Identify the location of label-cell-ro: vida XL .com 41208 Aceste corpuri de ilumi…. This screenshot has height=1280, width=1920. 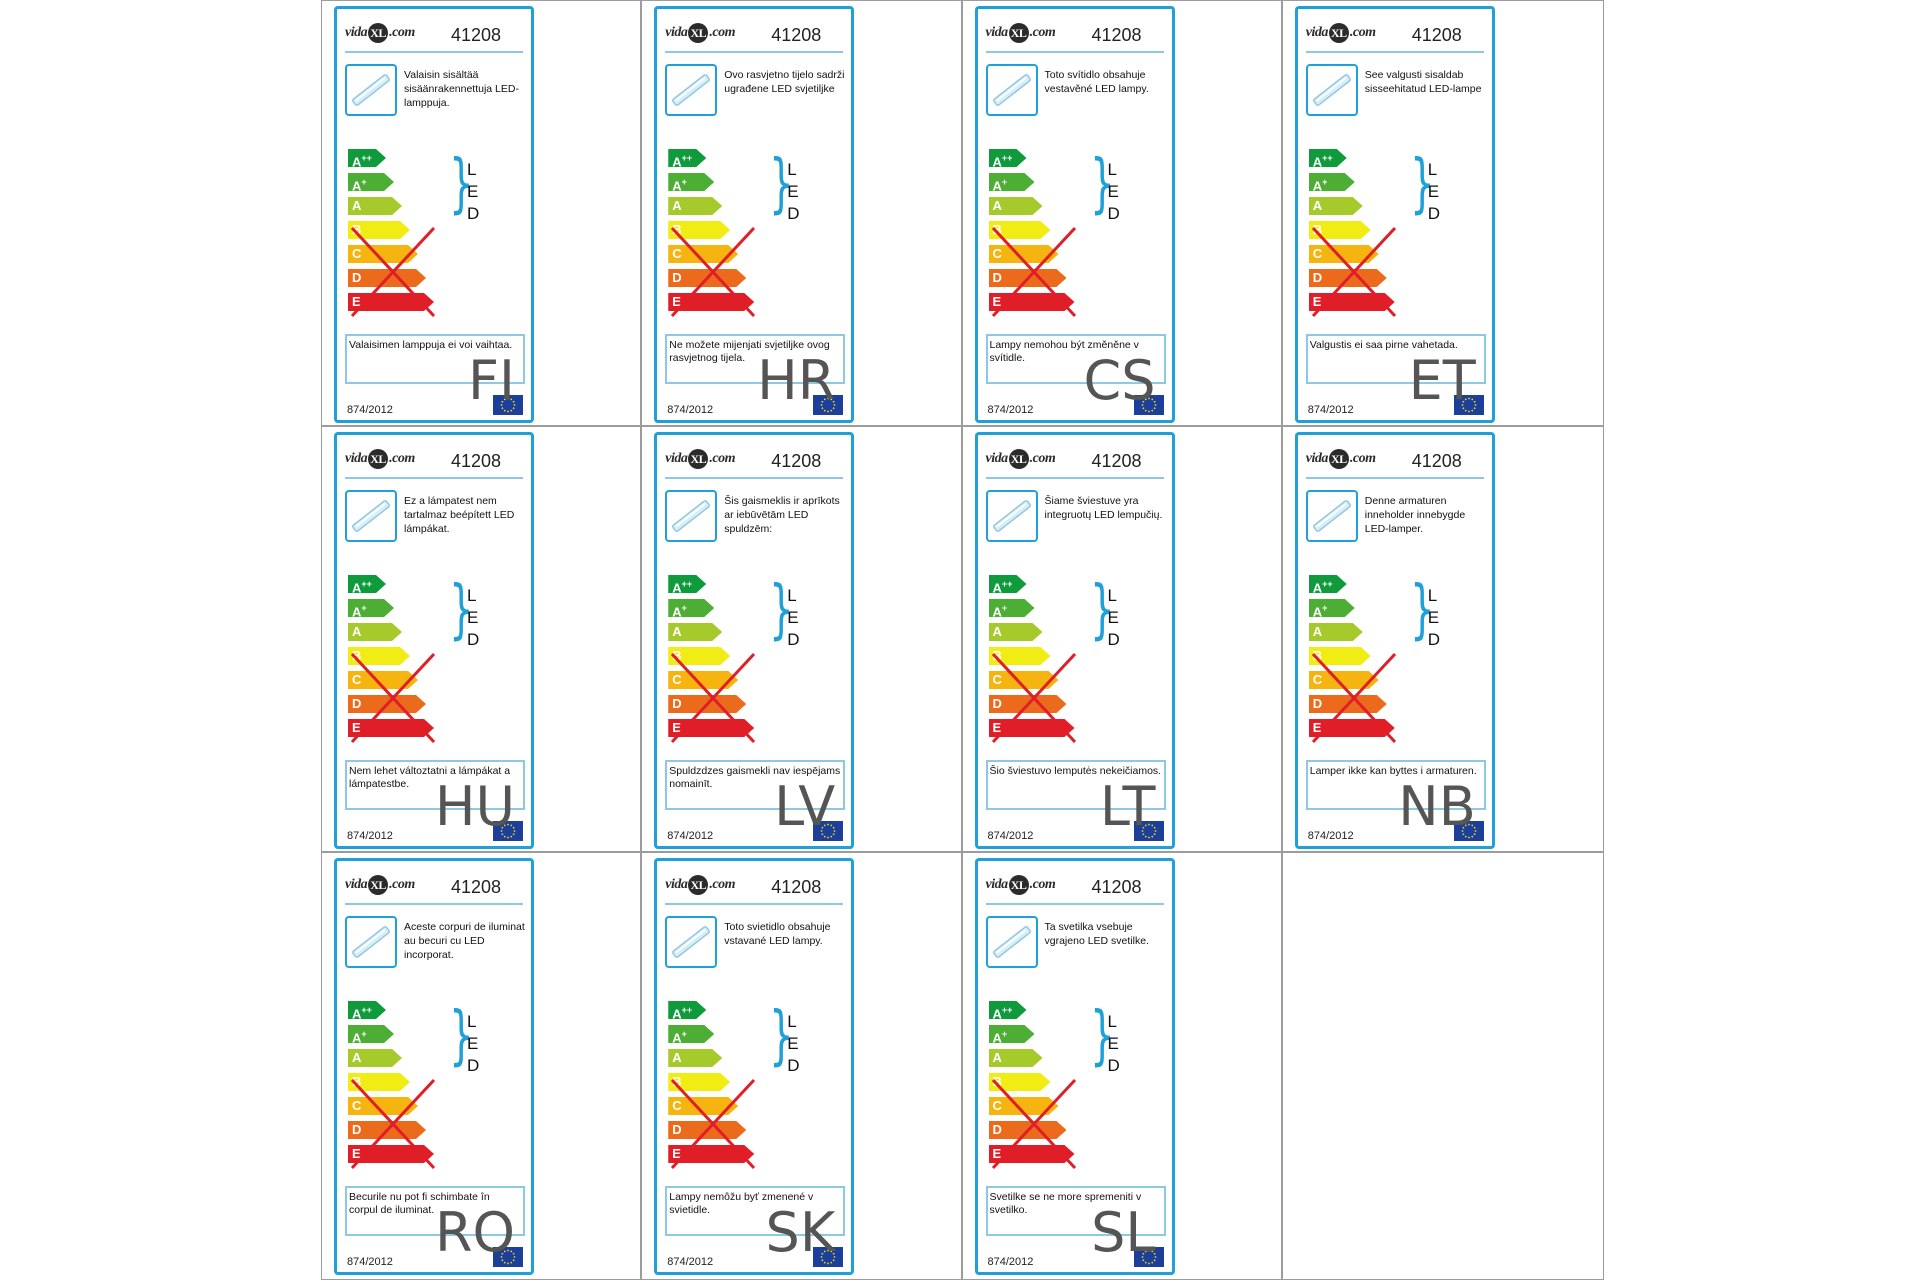
(482, 1066).